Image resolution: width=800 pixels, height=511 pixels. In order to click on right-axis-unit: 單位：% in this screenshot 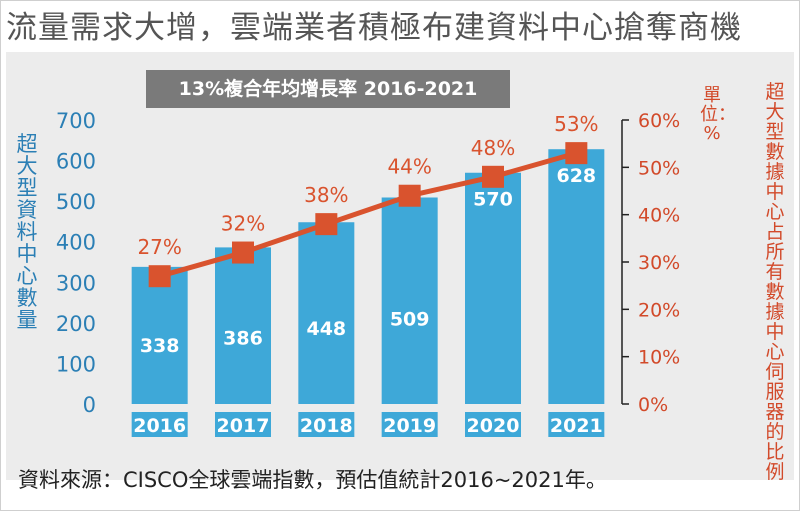, I will do `click(718, 114)`.